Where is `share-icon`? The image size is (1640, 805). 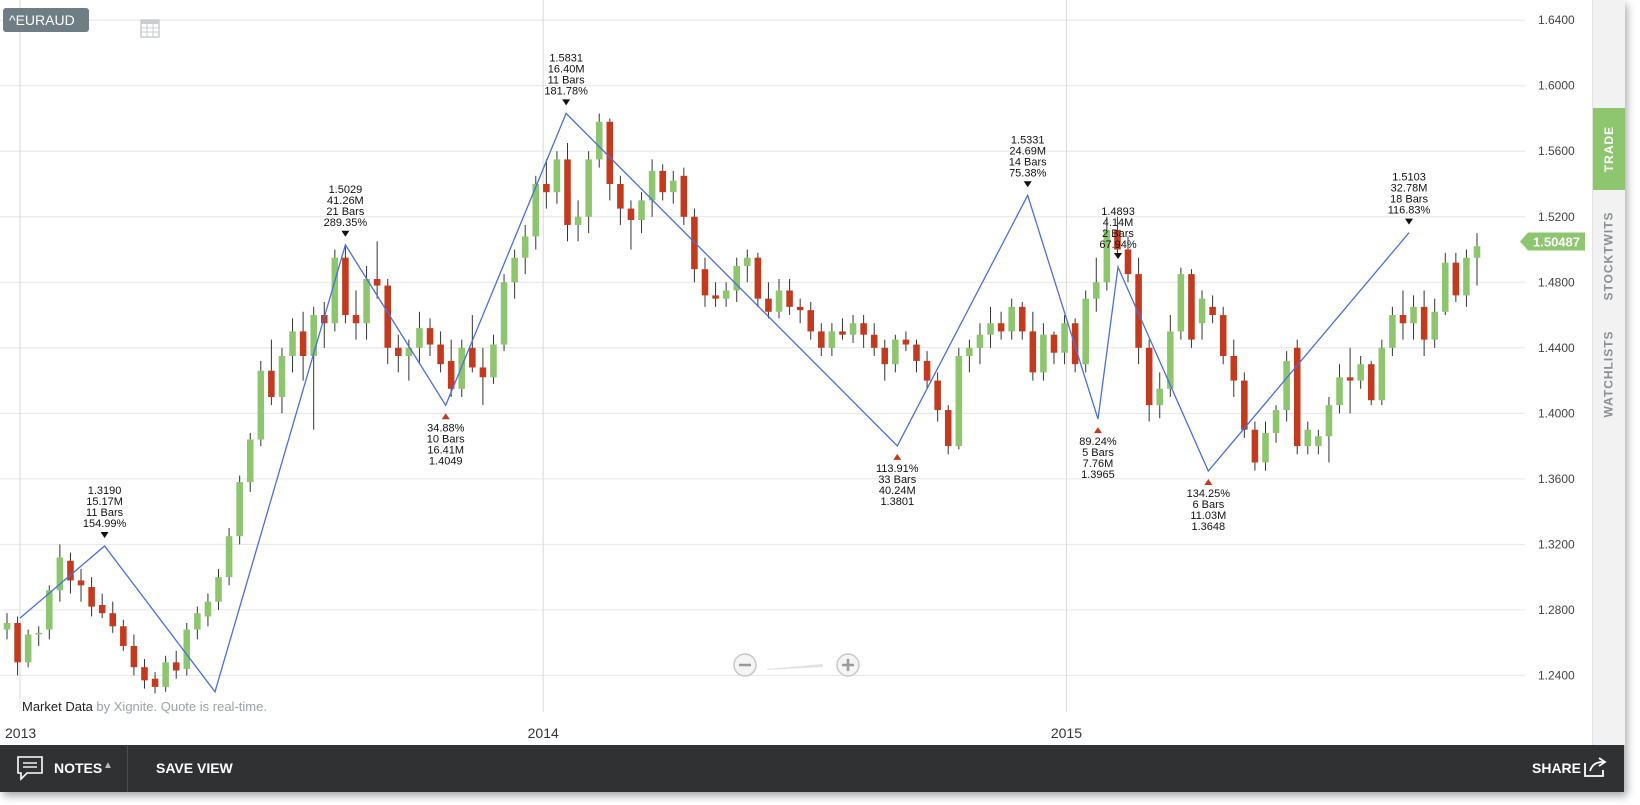
share-icon is located at coordinates (1595, 767).